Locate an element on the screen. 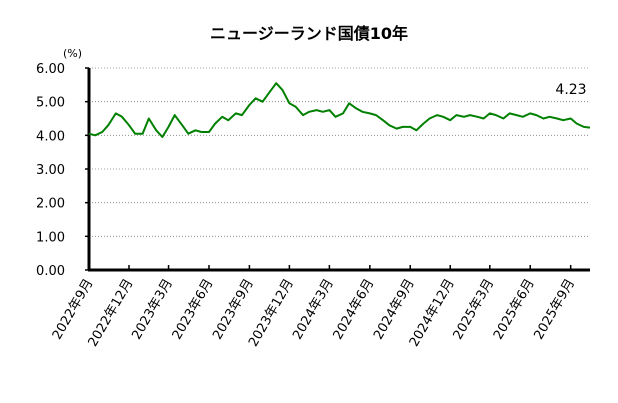 This screenshot has height=403, width=618. x-tick-label: 2022年9月 is located at coordinates (73, 310).